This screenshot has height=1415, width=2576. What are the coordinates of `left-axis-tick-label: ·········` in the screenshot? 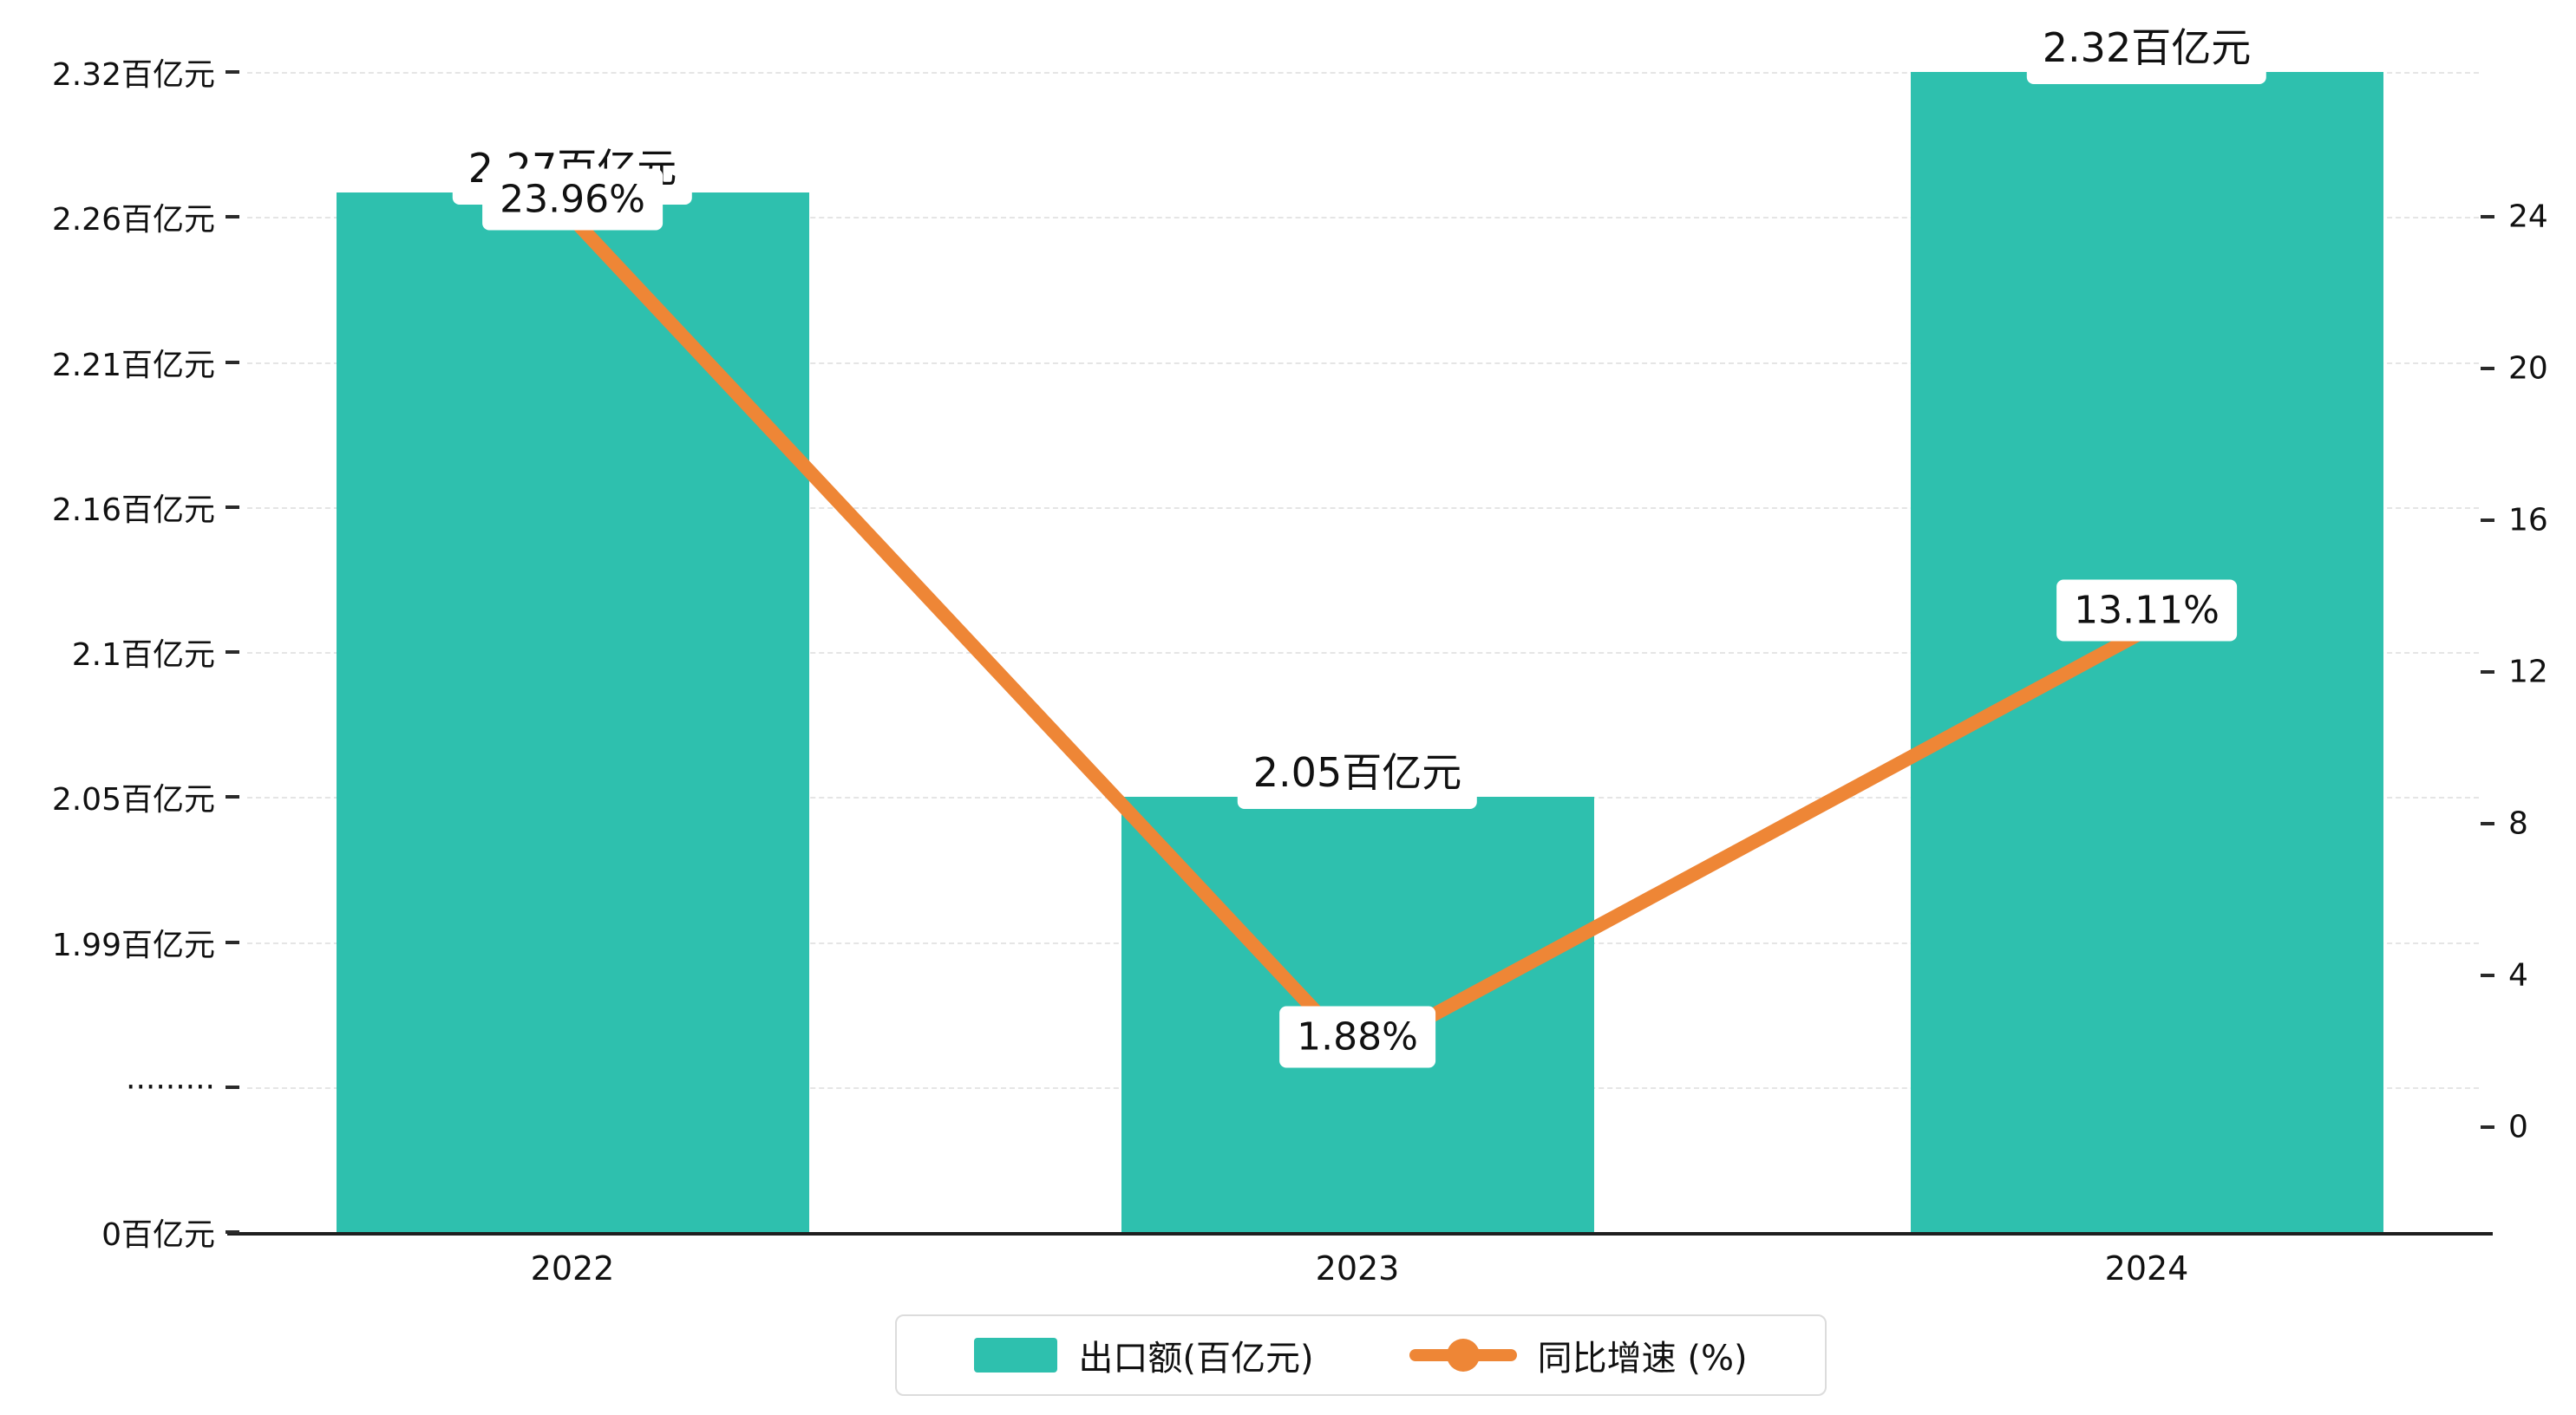 It's located at (170, 1087).